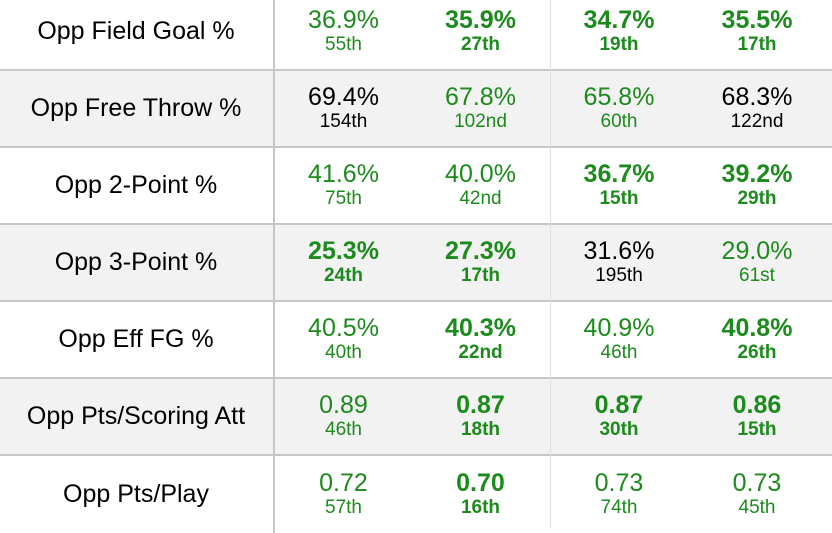 The width and height of the screenshot is (832, 533). What do you see at coordinates (343, 20) in the screenshot?
I see `stat-value: 36.9%` at bounding box center [343, 20].